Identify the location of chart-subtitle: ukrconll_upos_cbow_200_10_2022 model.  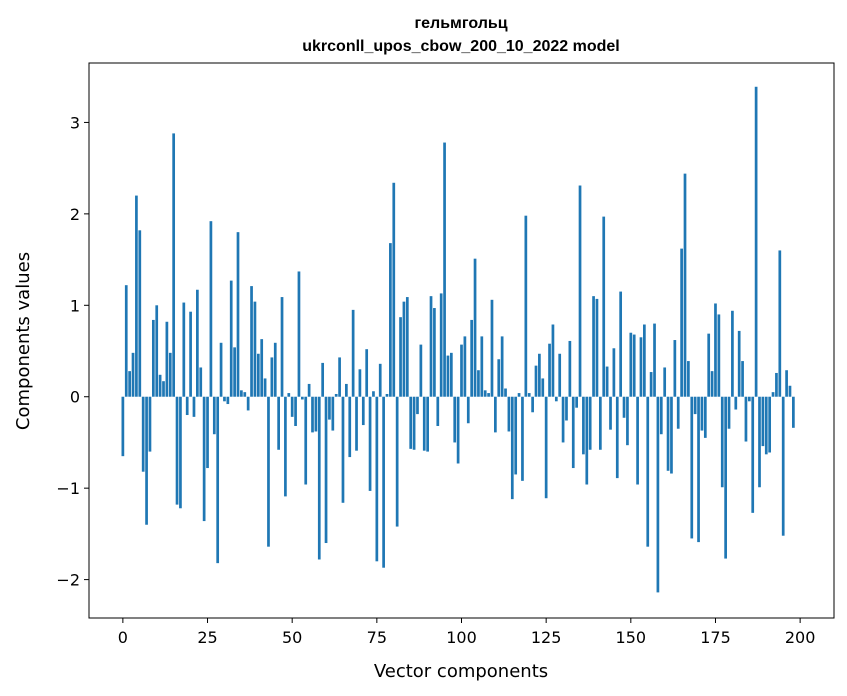
(460, 46).